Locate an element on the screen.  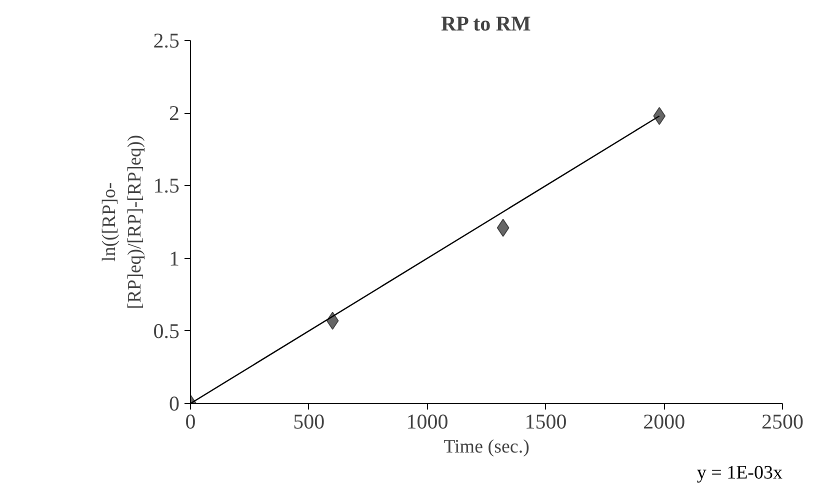
y-tick-label: 2 is located at coordinates (174, 113).